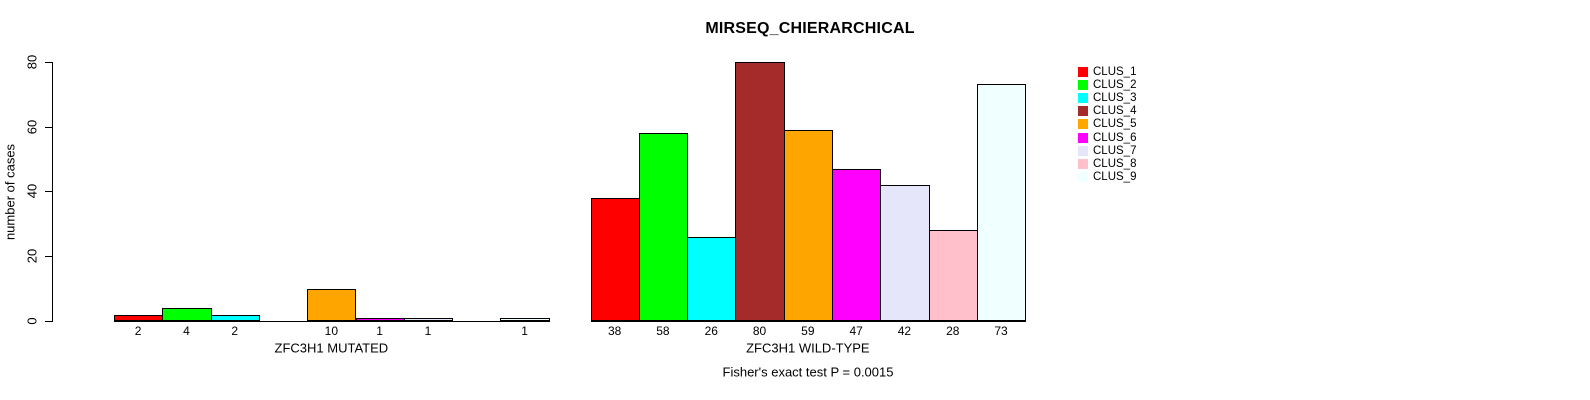 This screenshot has height=400, width=1590. I want to click on legend-label-clus_4: CLUS_4, so click(1115, 111).